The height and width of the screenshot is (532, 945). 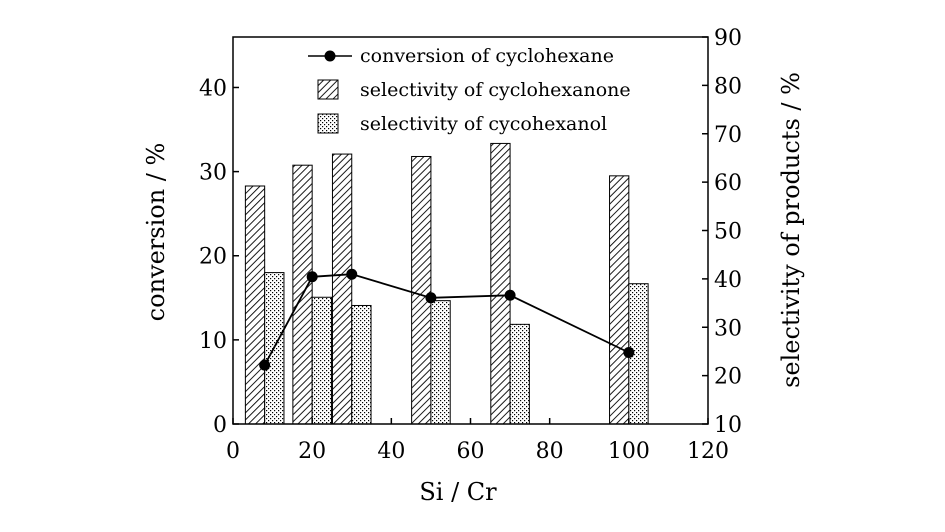 What do you see at coordinates (328, 89) in the screenshot?
I see `legend-hatch-swatch` at bounding box center [328, 89].